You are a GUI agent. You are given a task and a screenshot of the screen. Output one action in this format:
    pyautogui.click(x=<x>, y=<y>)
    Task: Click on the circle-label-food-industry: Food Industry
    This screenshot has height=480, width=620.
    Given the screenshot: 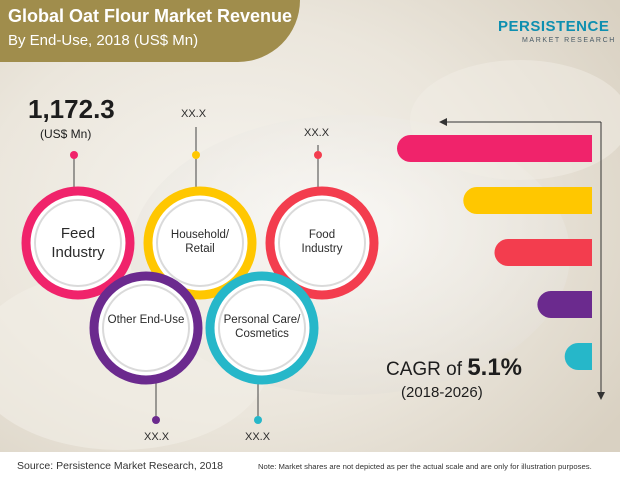 What is the action you would take?
    pyautogui.click(x=322, y=242)
    